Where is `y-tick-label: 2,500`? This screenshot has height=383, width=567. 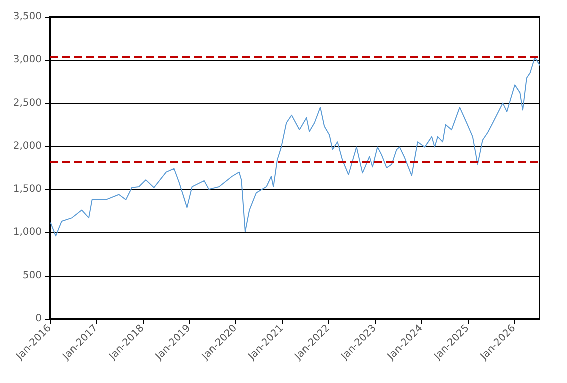
y-tick-label: 2,500 is located at coordinates (27, 103).